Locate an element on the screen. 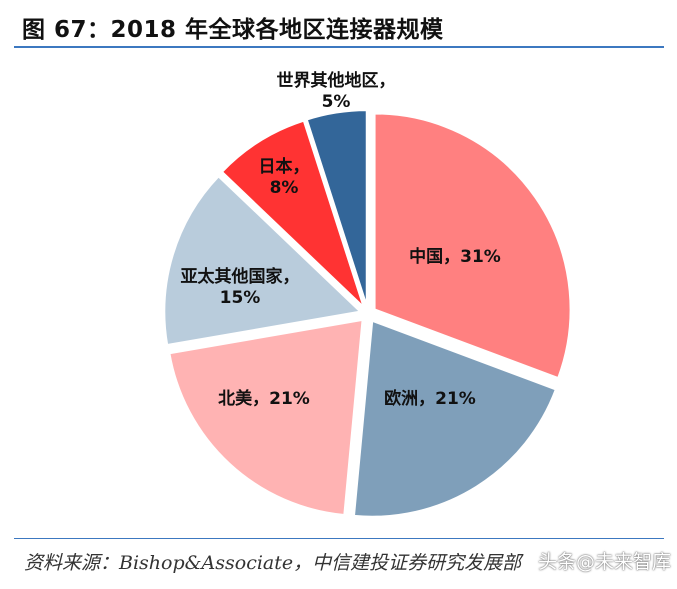 The width and height of the screenshot is (677, 589). slice-label: 日本， is located at coordinates (284, 166).